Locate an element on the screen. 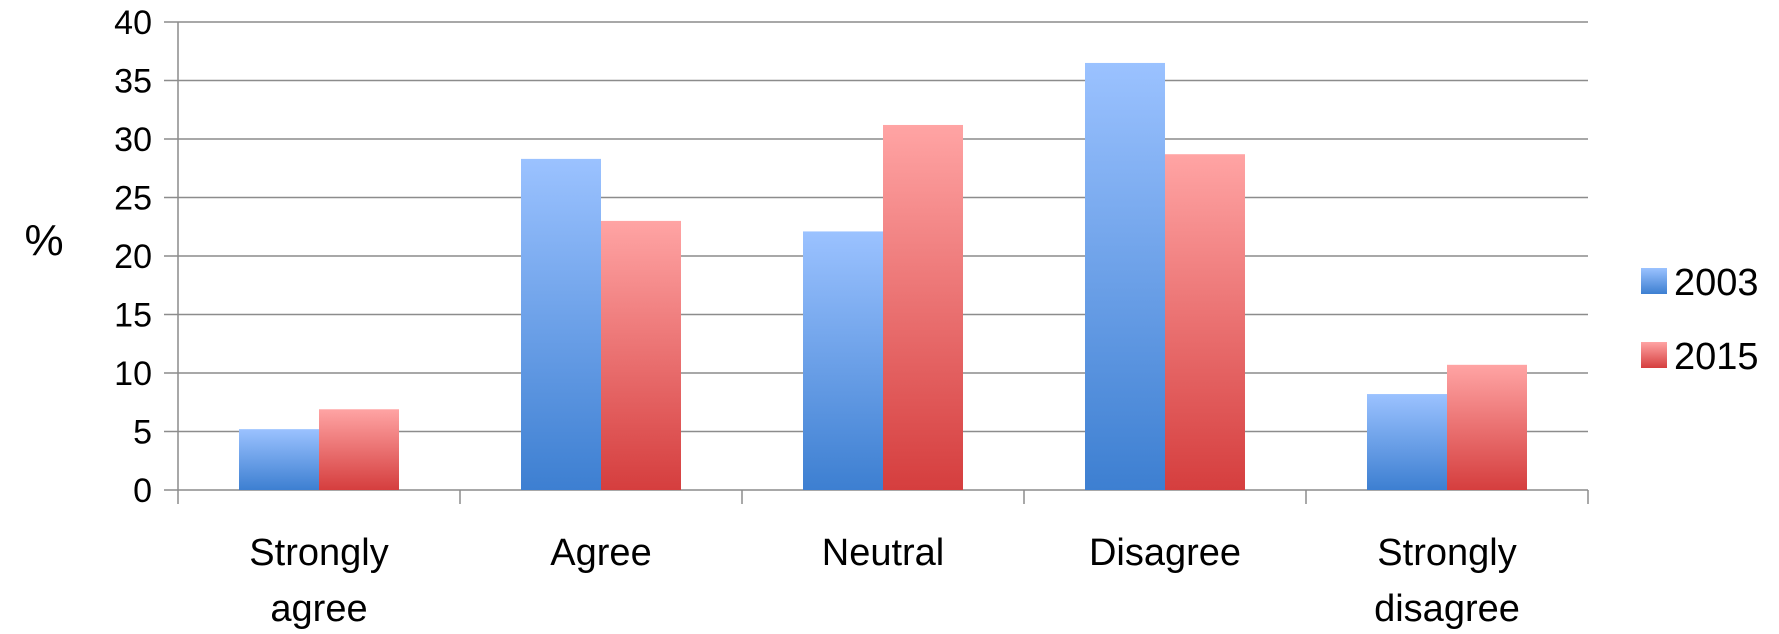 This screenshot has height=634, width=1779. y-tick-label: 15 is located at coordinates (133, 316).